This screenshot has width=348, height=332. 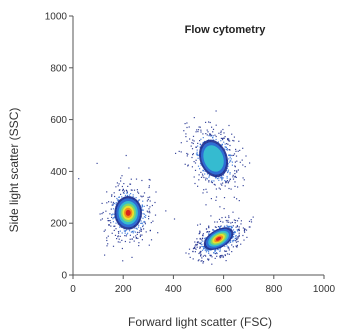 I want to click on y-tick-label: 400, so click(x=58, y=172).